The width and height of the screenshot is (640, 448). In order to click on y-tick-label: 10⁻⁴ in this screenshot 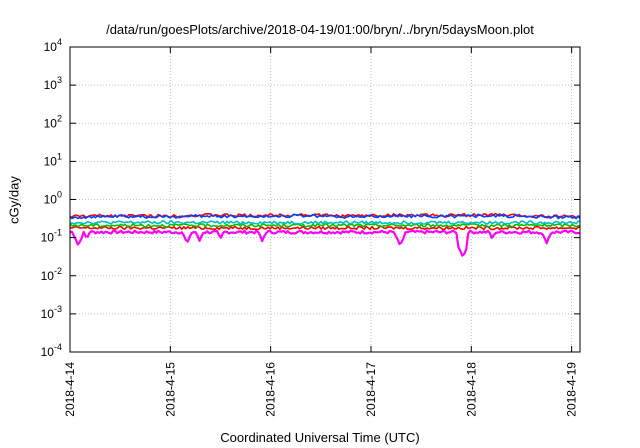, I will do `click(51, 350)`.